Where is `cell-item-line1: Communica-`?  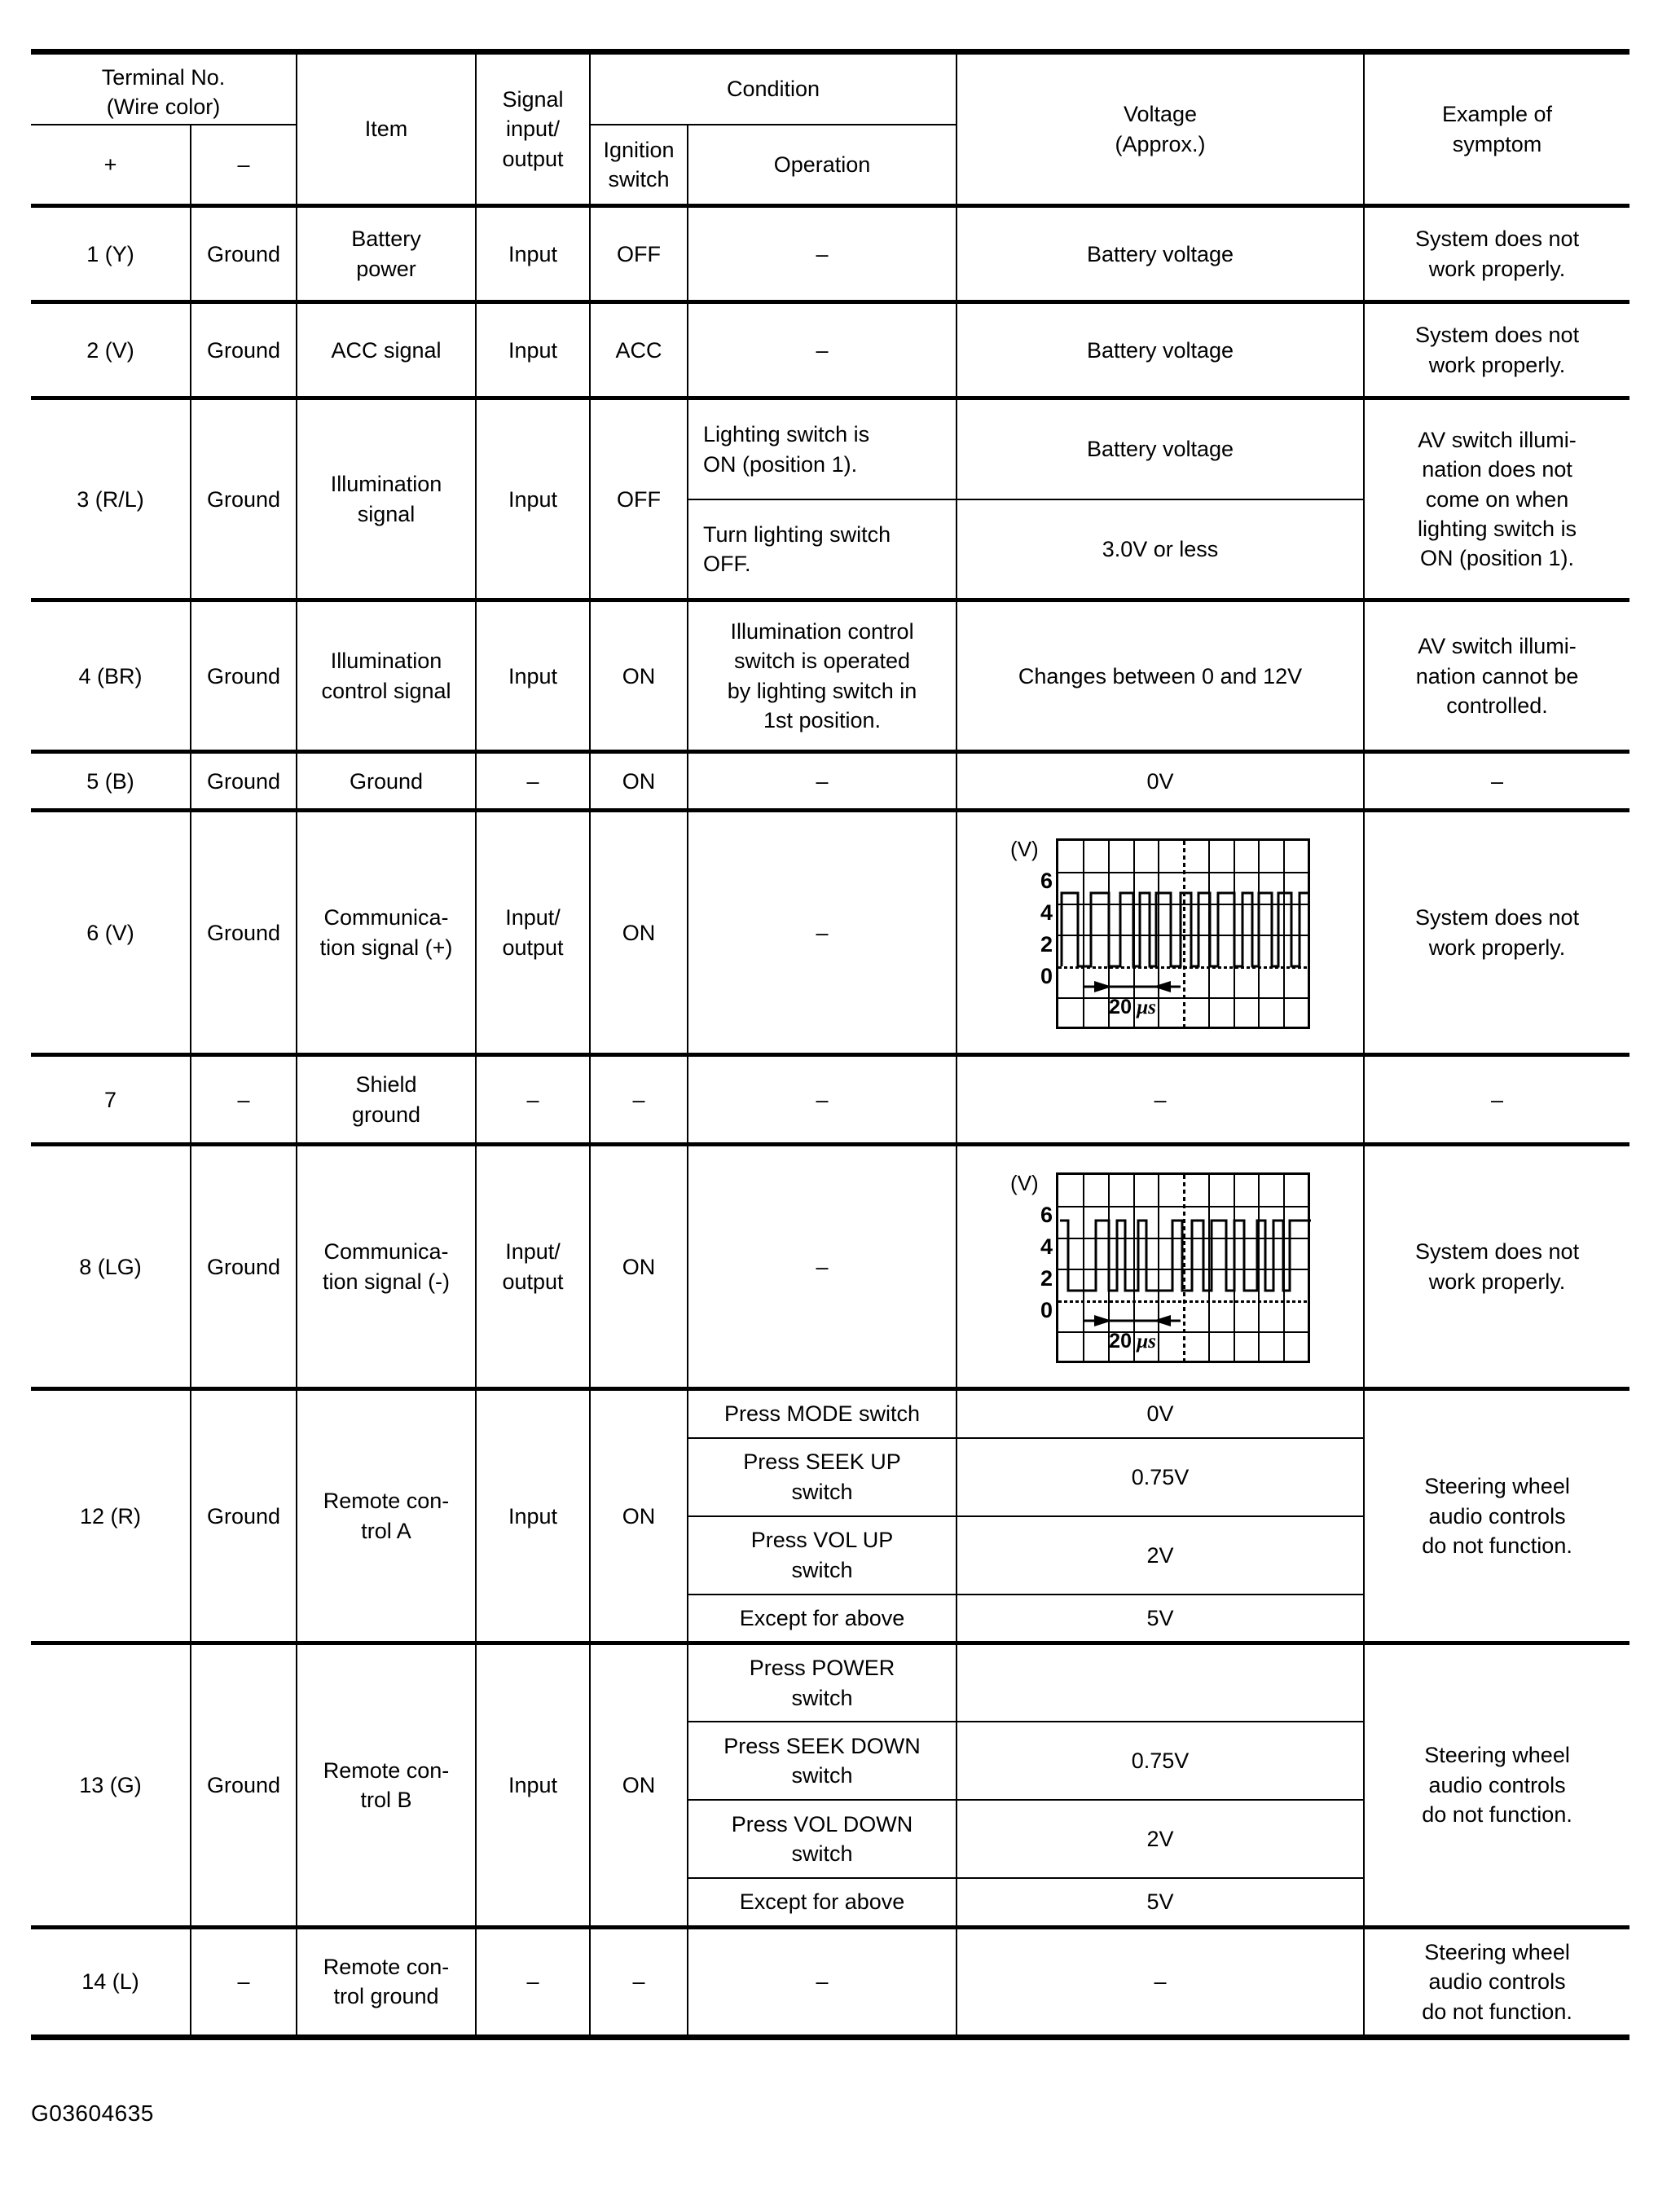 cell-item-line1: Communica- is located at coordinates (386, 1252).